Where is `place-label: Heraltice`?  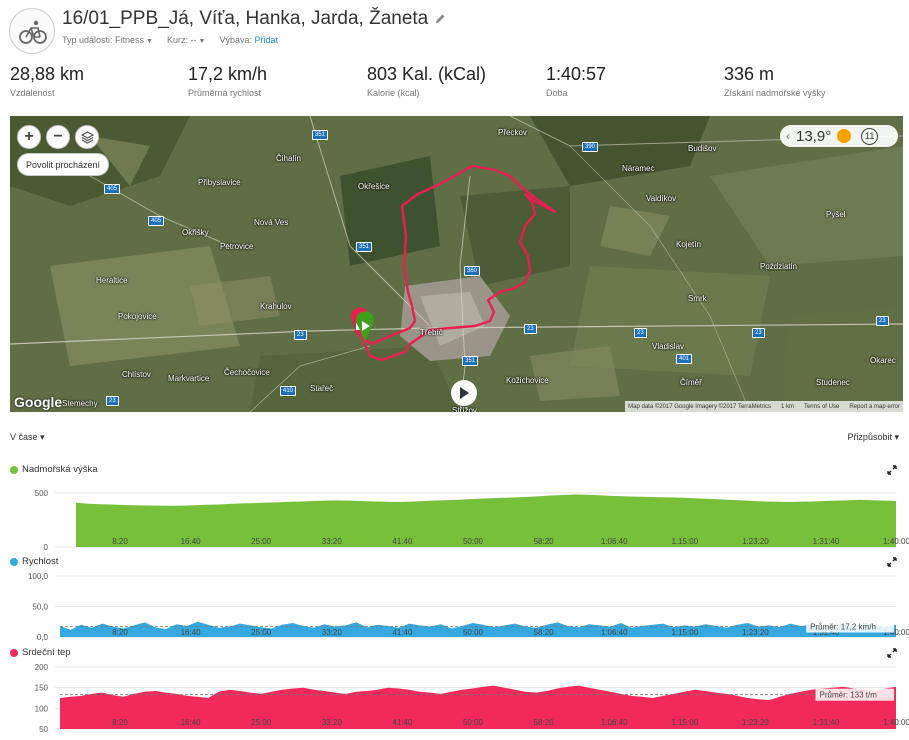
place-label: Heraltice is located at coordinates (112, 280).